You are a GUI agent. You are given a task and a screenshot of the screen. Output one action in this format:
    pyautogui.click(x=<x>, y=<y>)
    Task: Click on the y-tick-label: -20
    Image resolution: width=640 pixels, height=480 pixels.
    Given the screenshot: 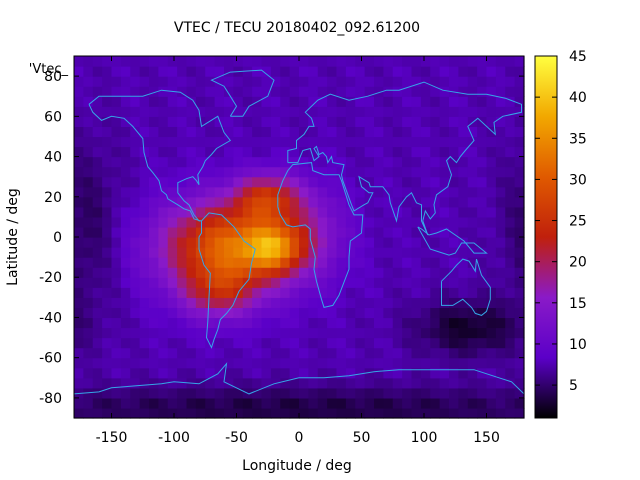 What is the action you would take?
    pyautogui.click(x=50, y=278)
    